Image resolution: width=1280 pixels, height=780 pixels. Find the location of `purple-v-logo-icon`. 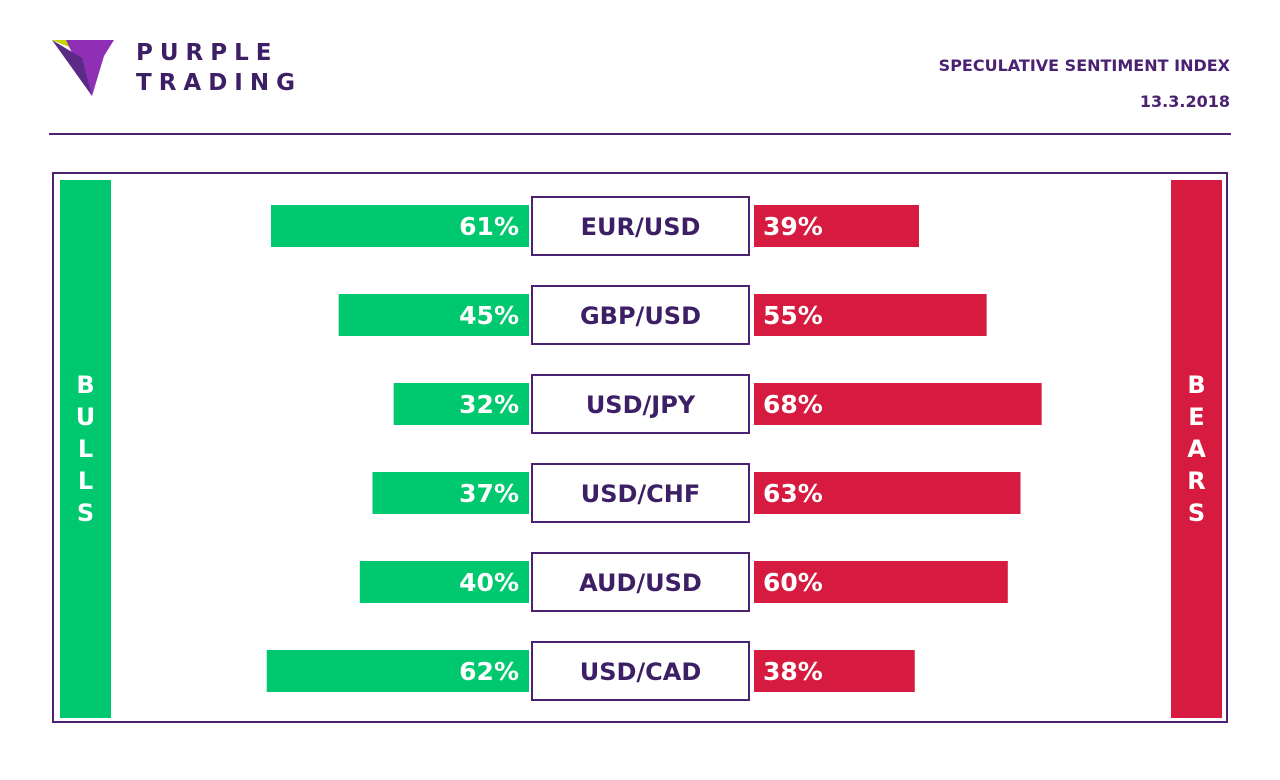

purple-v-logo-icon is located at coordinates (83, 68).